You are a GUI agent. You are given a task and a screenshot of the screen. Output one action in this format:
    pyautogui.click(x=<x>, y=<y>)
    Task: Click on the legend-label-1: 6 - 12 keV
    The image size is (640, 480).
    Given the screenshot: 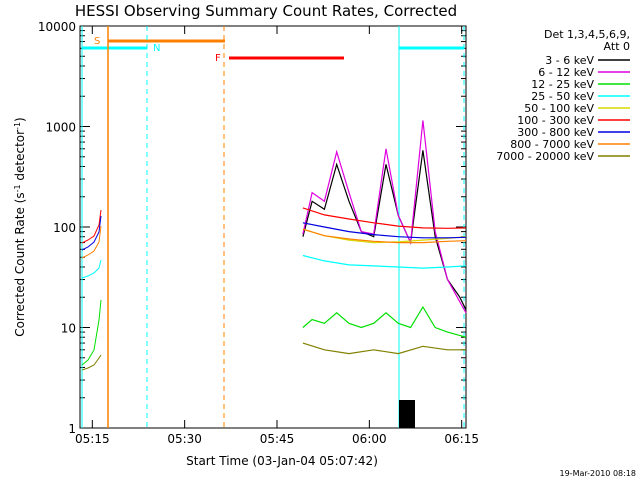 What is the action you would take?
    pyautogui.click(x=566, y=72)
    